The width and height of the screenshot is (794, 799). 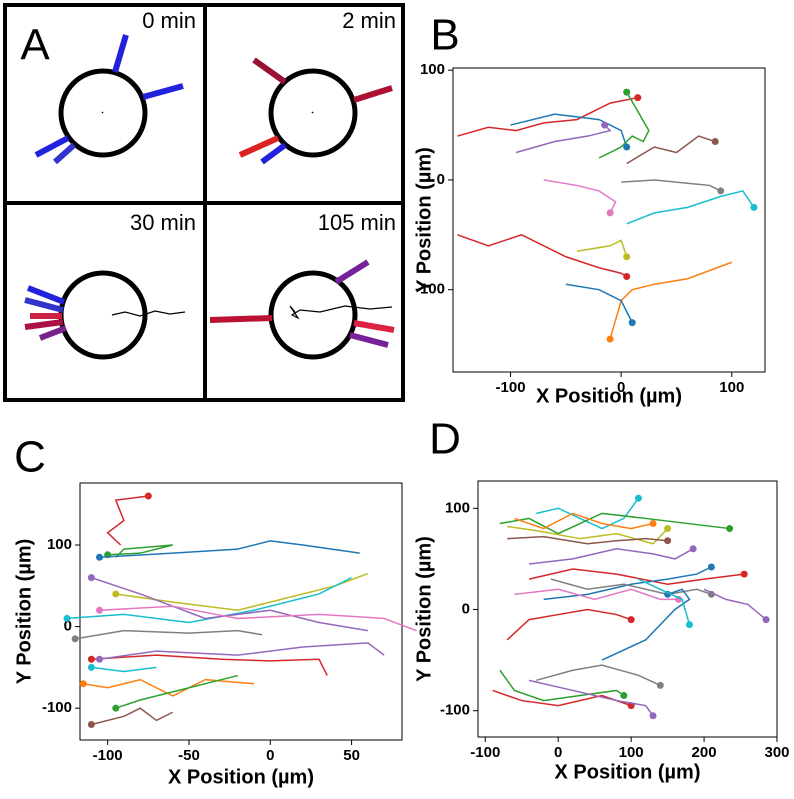 I want to click on panel-label: A, so click(x=35, y=45).